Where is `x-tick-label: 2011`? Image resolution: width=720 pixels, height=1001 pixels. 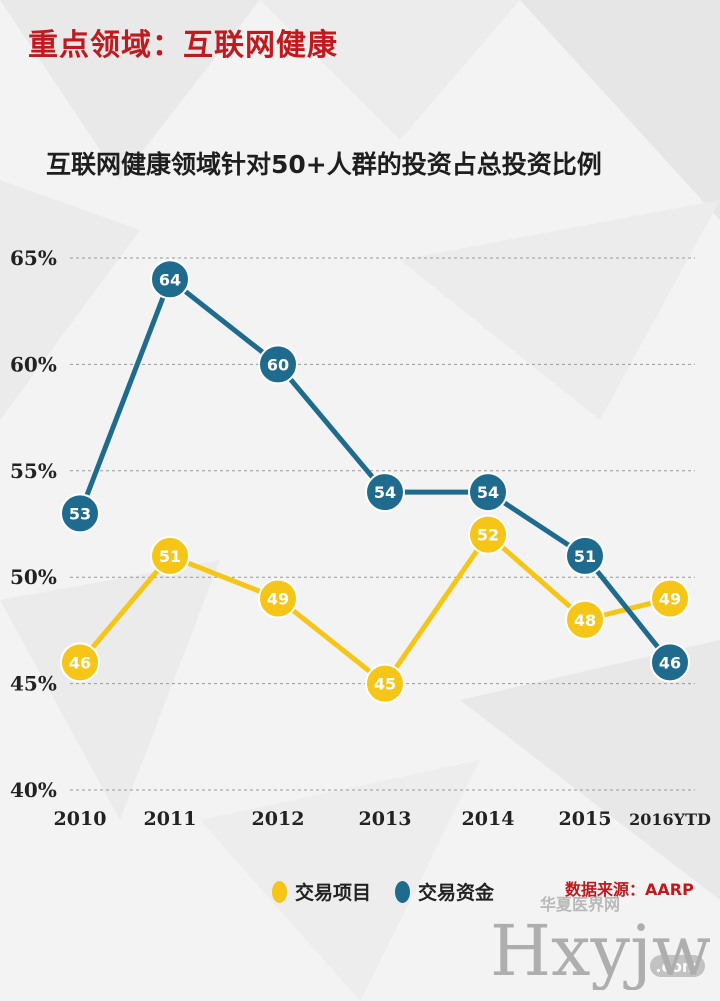
x-tick-label: 2011 is located at coordinates (170, 819).